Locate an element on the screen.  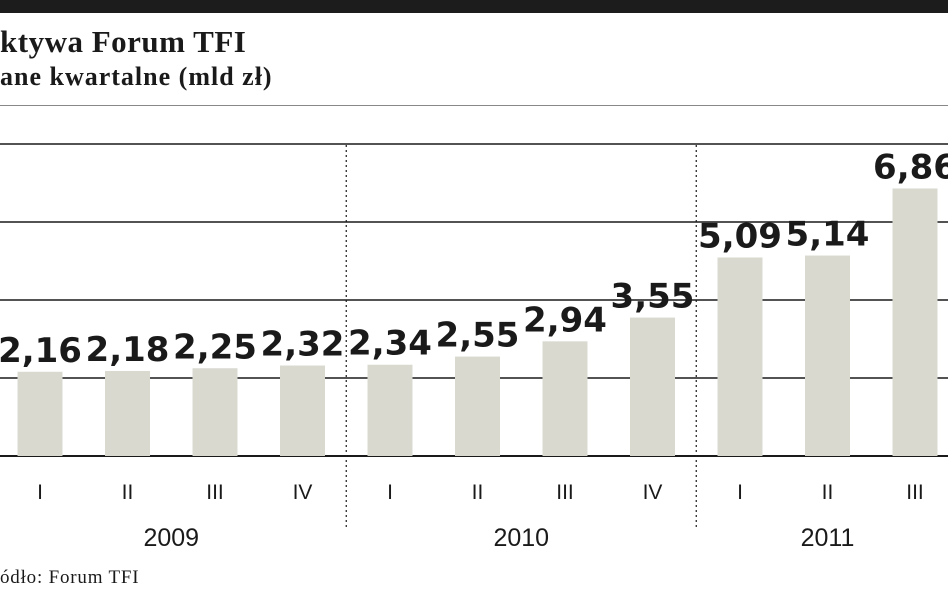
value-label: 3,55 is located at coordinates (653, 297).